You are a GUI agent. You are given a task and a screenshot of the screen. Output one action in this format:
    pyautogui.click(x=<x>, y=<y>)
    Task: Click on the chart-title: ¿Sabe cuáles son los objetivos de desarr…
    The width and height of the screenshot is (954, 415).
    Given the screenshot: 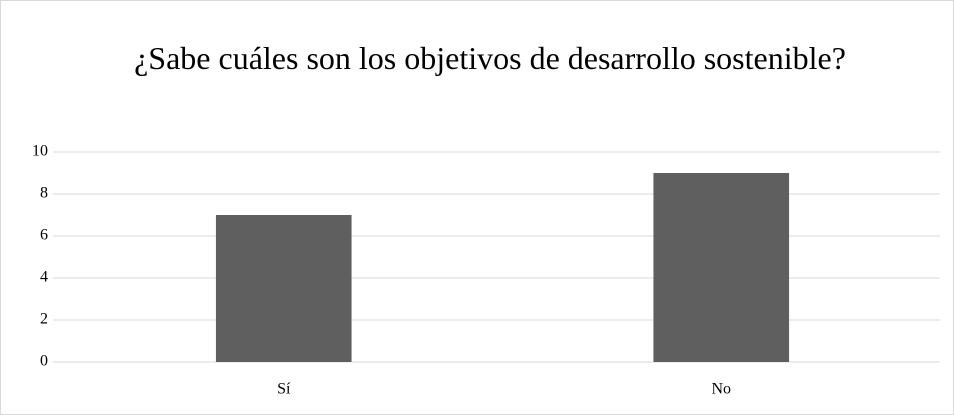 What is the action you would take?
    pyautogui.click(x=490, y=58)
    